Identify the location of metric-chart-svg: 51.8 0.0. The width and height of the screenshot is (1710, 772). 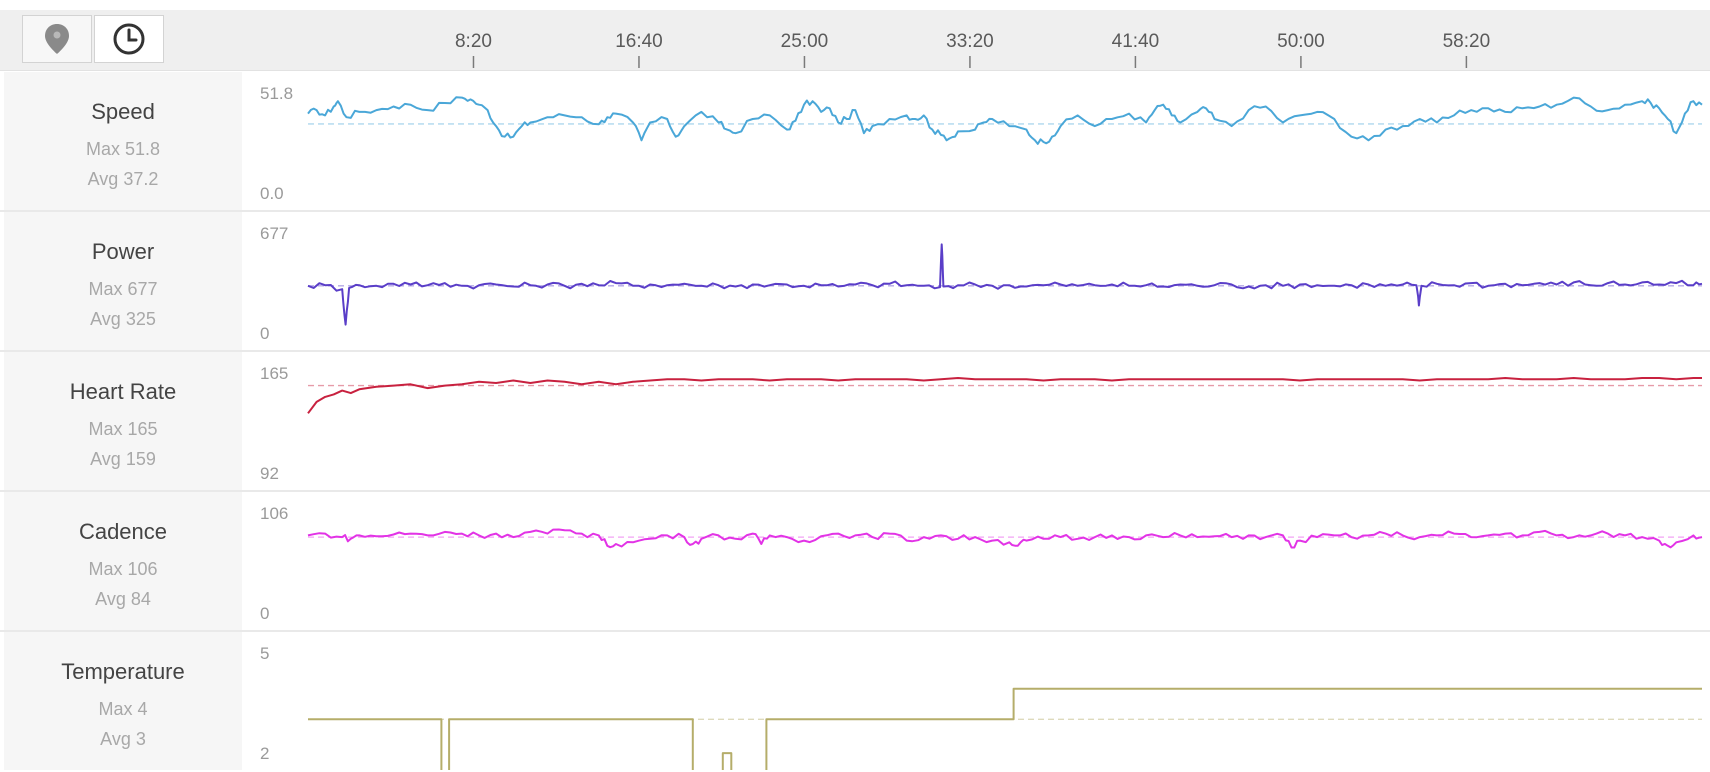
(981, 143).